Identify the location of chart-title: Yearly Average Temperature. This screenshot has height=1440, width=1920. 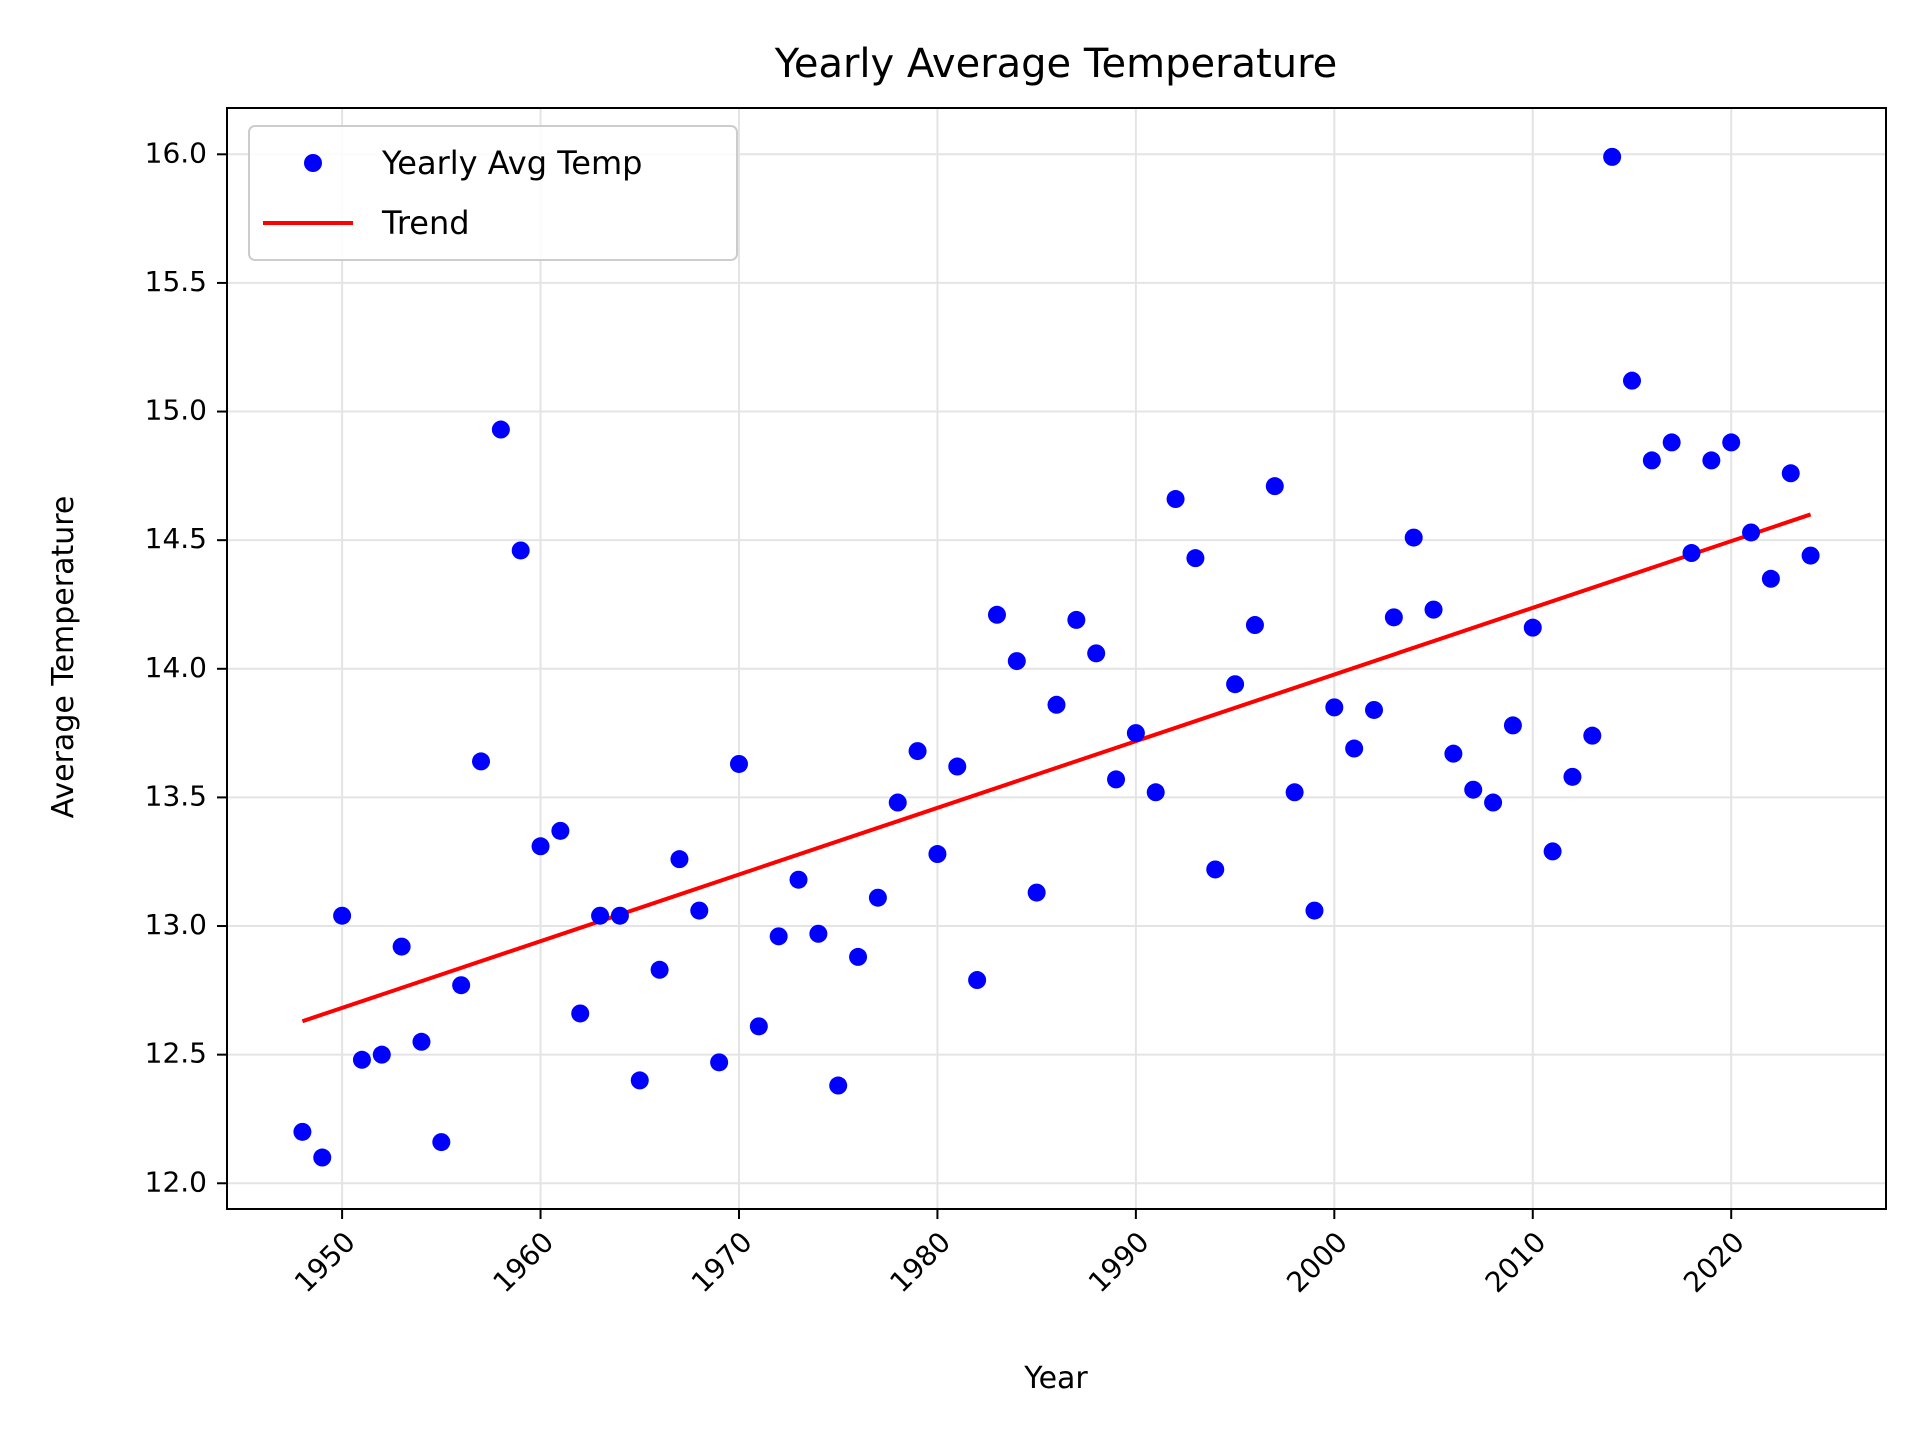
(1056, 64).